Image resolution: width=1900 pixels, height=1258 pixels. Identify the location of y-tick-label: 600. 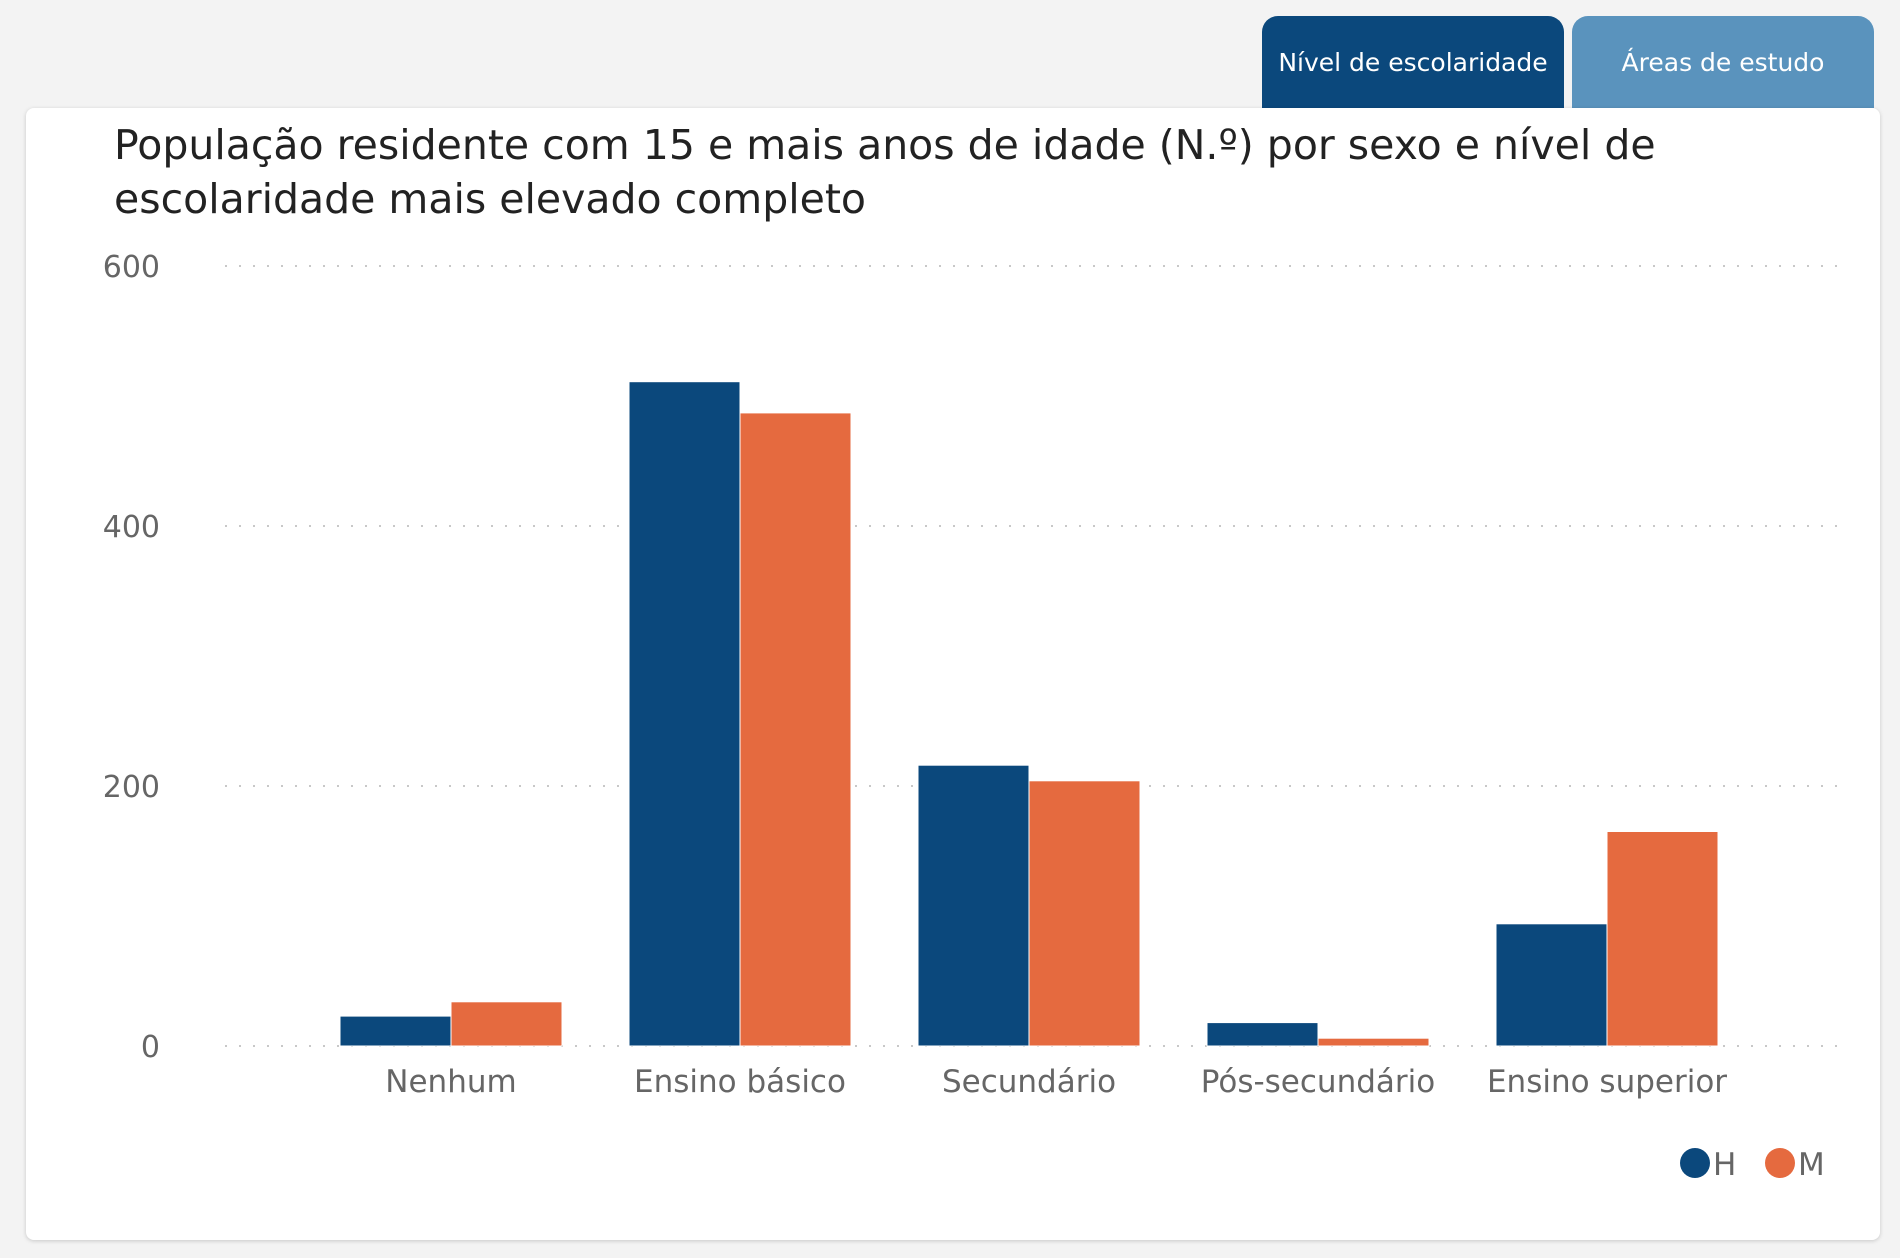
(131, 267).